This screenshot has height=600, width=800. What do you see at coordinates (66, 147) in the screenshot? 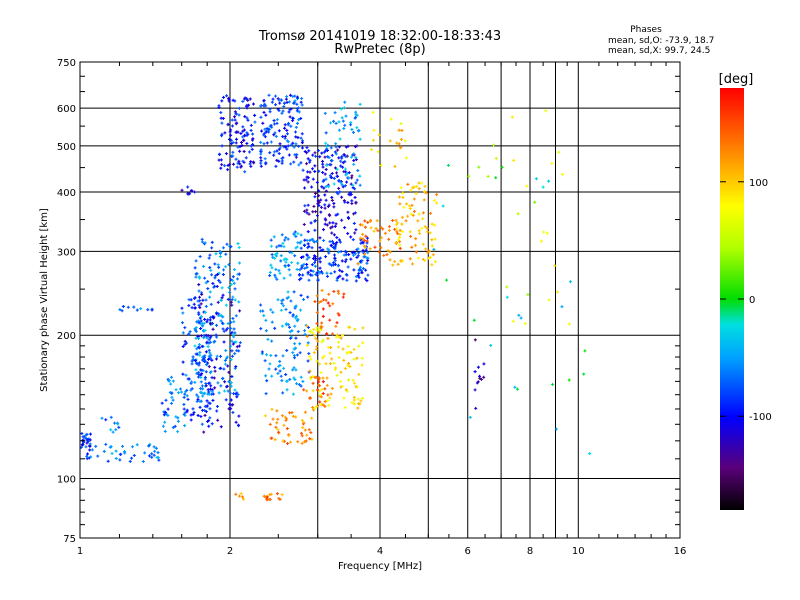
I see `y-tick-label: 500` at bounding box center [66, 147].